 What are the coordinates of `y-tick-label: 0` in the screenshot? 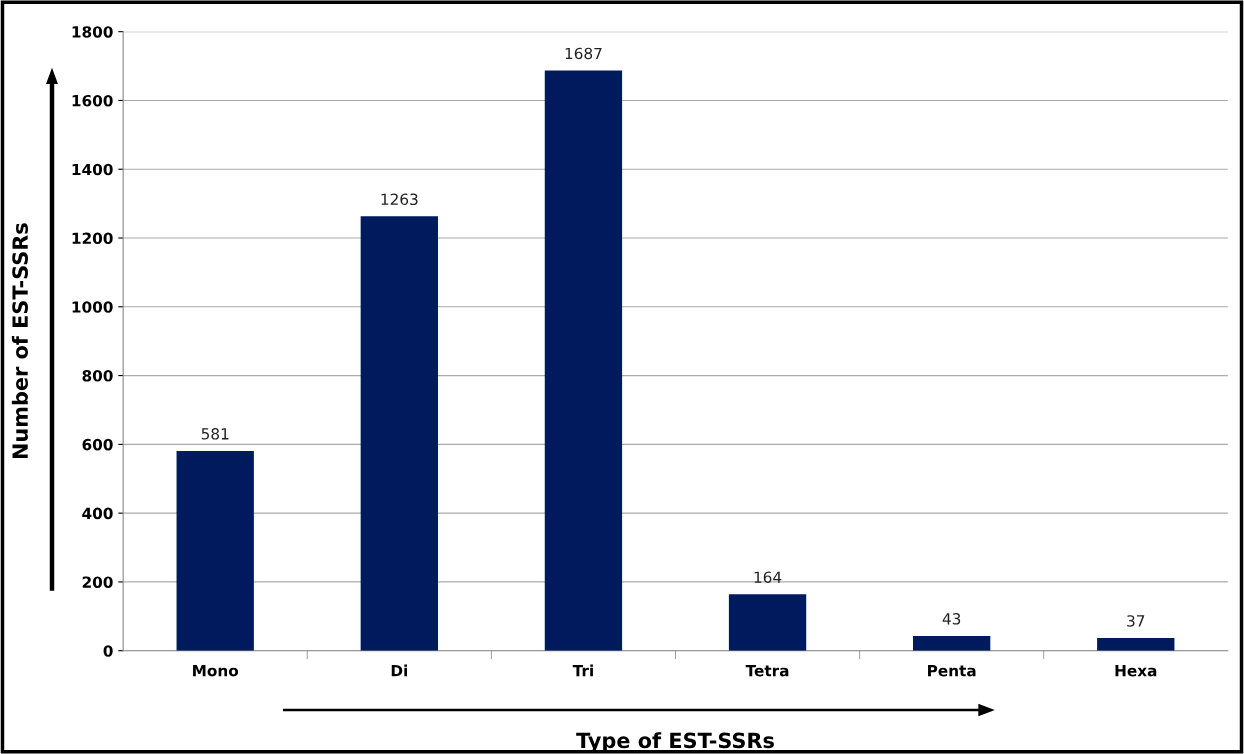 It's located at (108, 651).